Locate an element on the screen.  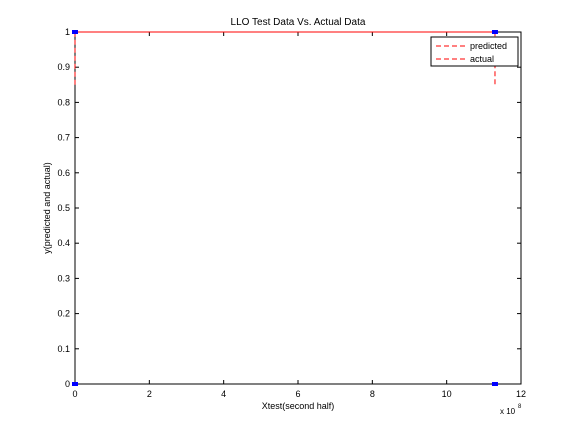
y-tick-label: 0.5 is located at coordinates (63, 208).